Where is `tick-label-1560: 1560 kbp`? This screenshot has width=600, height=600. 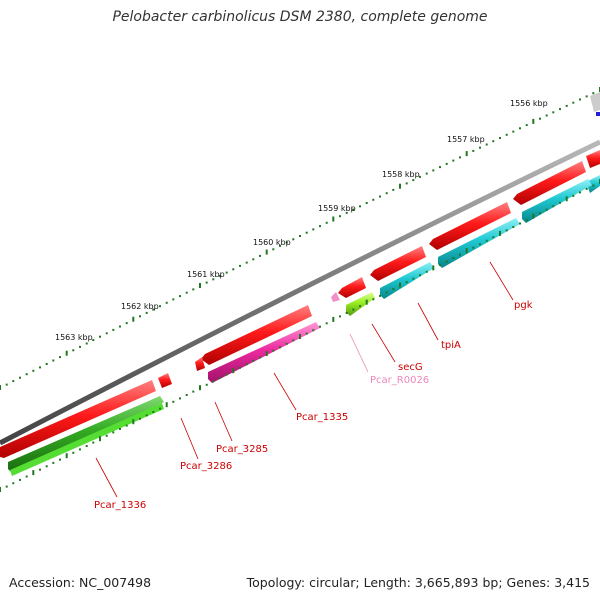
tick-label-1560: 1560 kbp is located at coordinates (272, 242).